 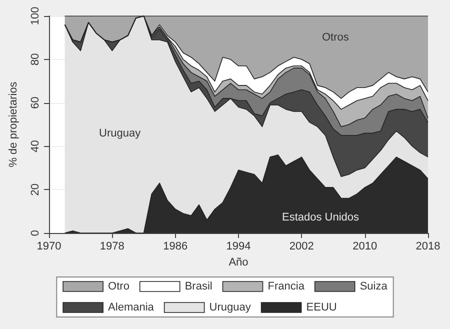 I want to click on x-tick-label: 2010, so click(x=365, y=246).